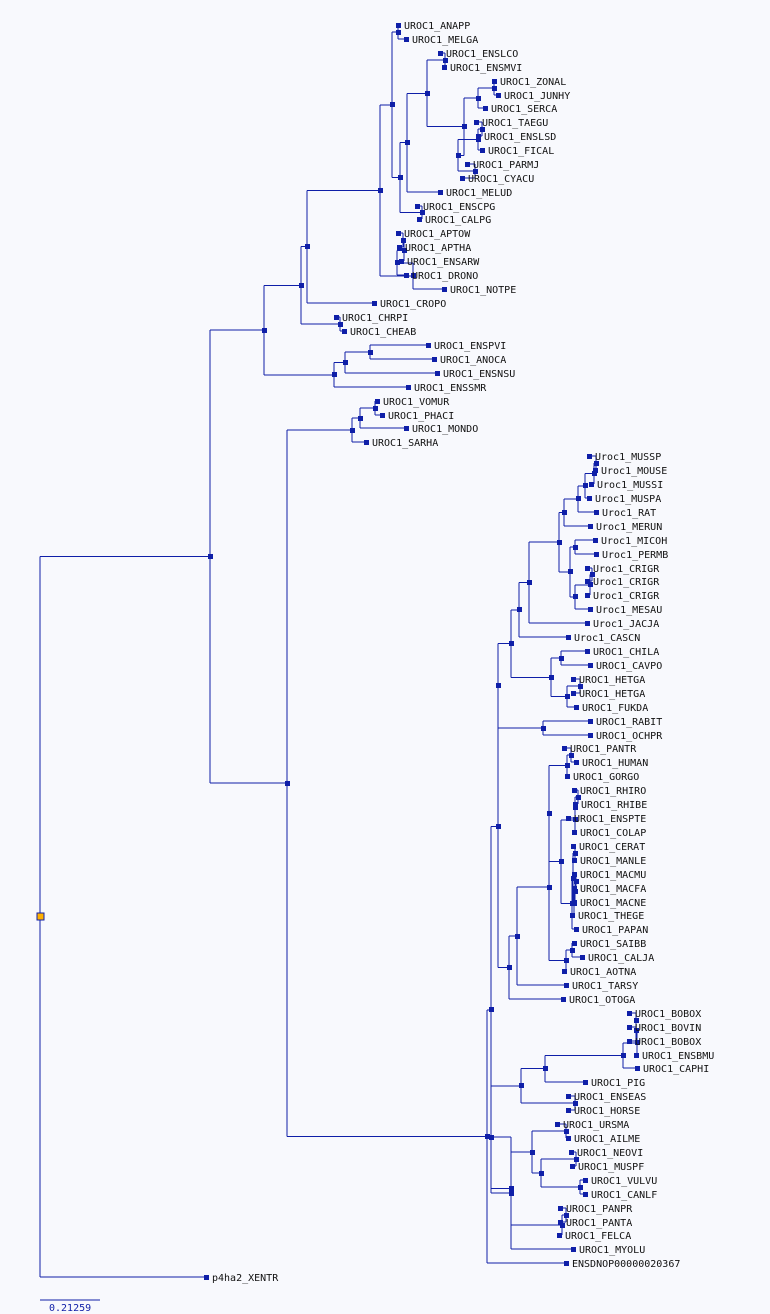  I want to click on leaf-label: UROC1_CAPHI, so click(676, 1069).